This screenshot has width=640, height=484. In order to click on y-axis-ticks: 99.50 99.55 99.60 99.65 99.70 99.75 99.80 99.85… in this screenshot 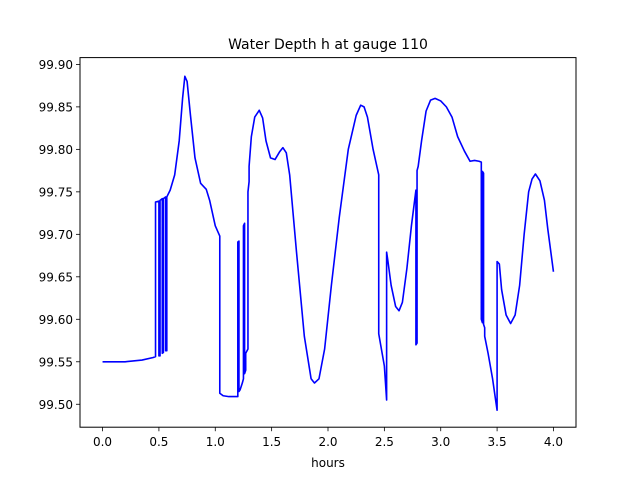, I will do `click(59, 235)`.